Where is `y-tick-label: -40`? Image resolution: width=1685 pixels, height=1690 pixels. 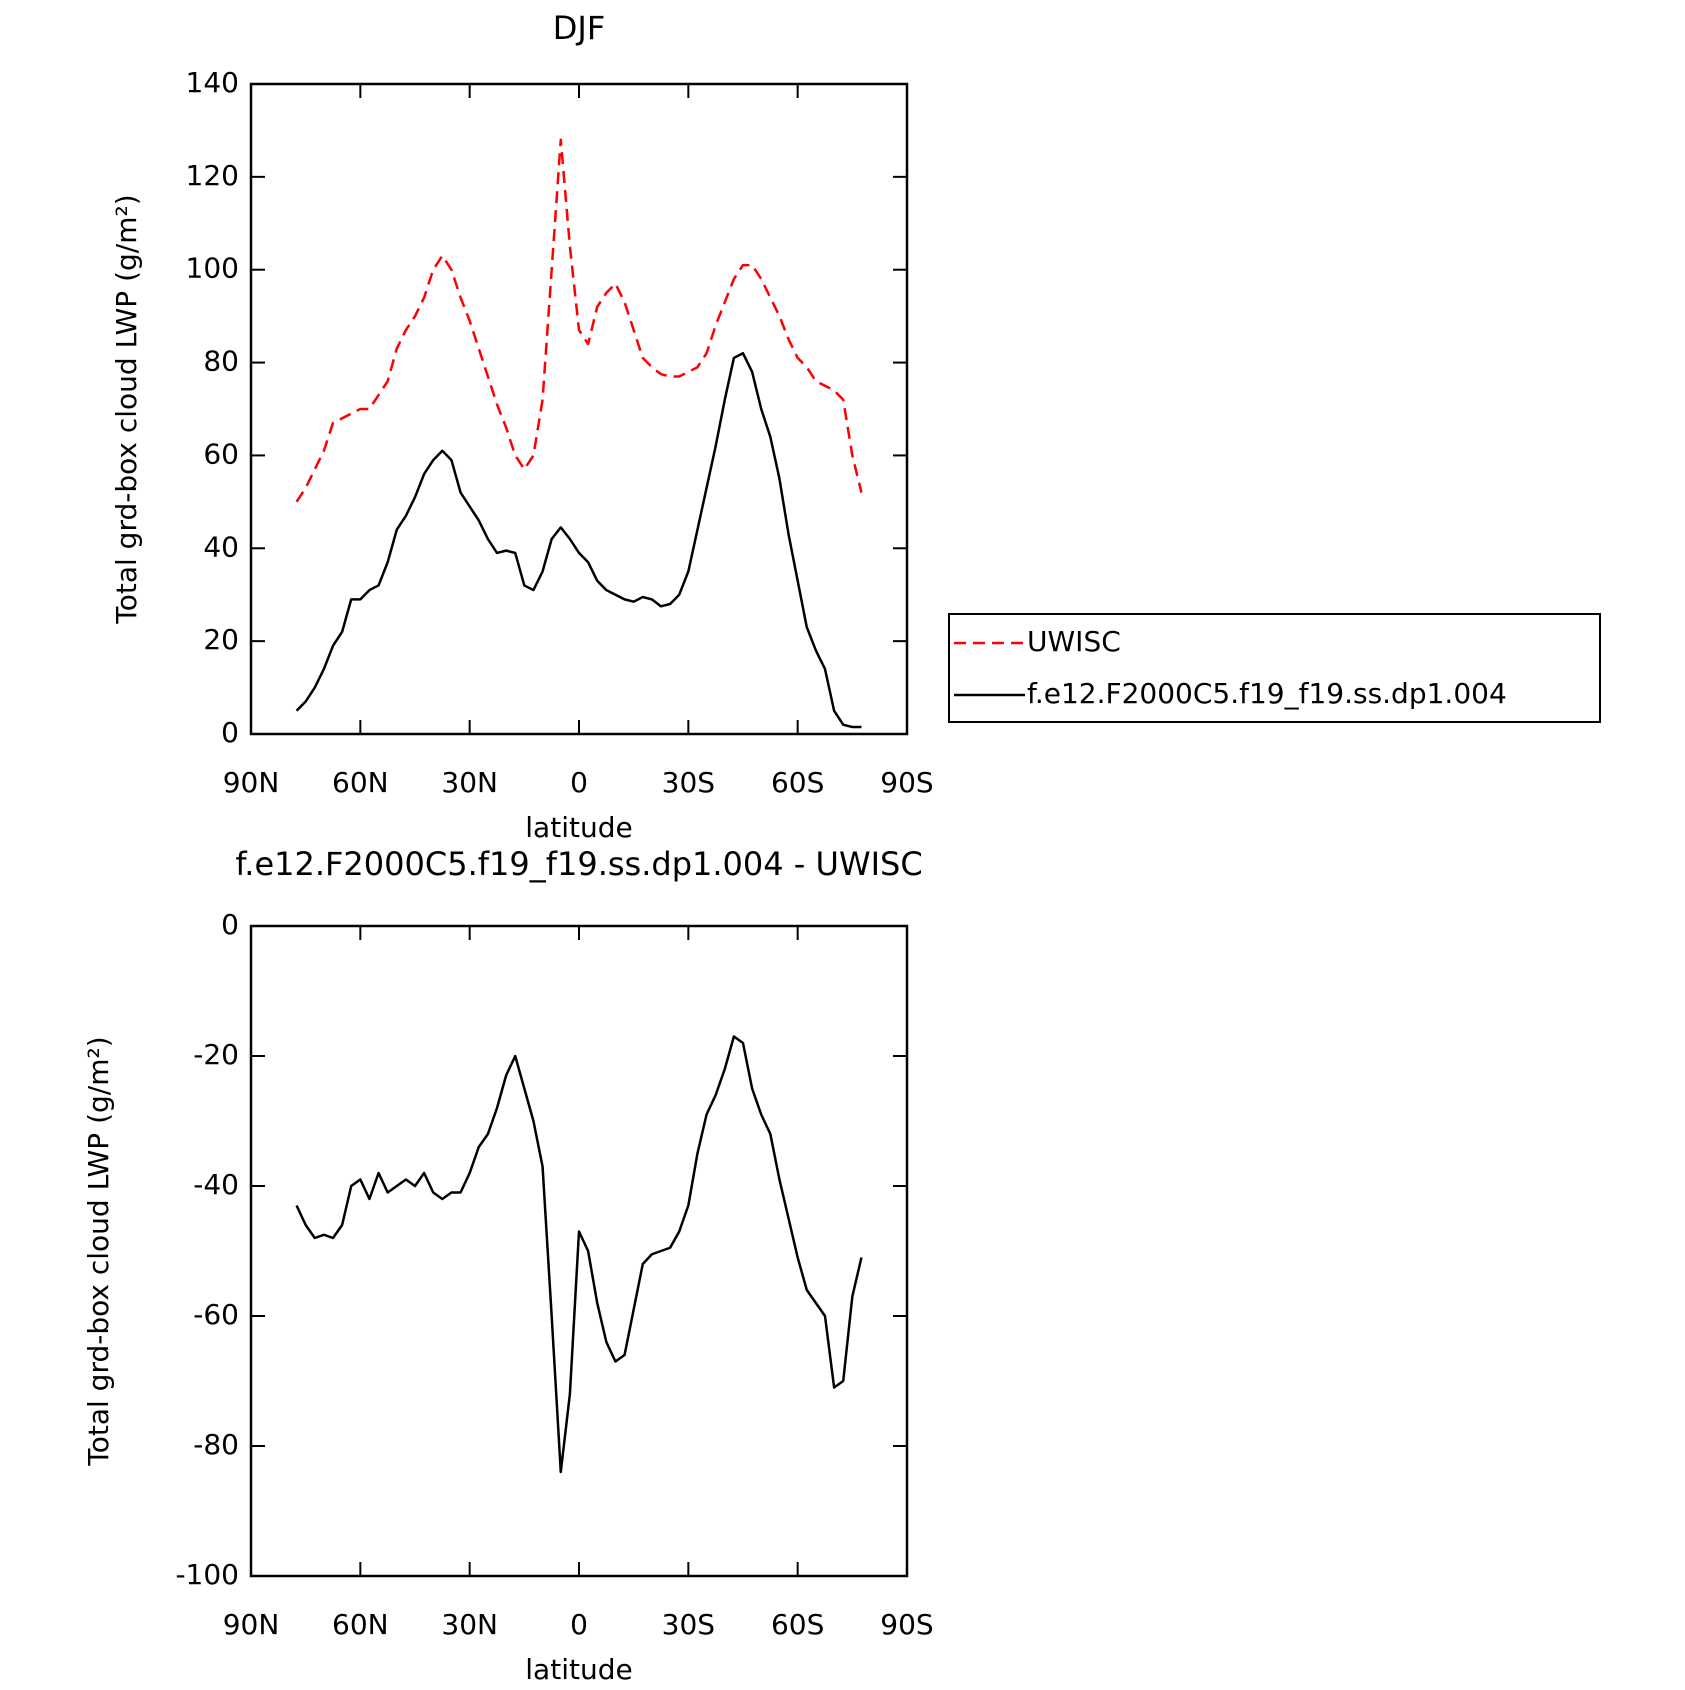
y-tick-label: -40 is located at coordinates (216, 1184).